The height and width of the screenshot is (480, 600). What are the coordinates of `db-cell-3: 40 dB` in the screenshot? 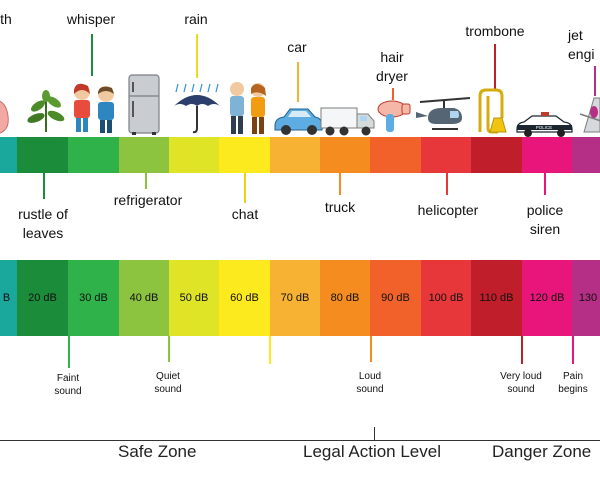 It's located at (144, 298).